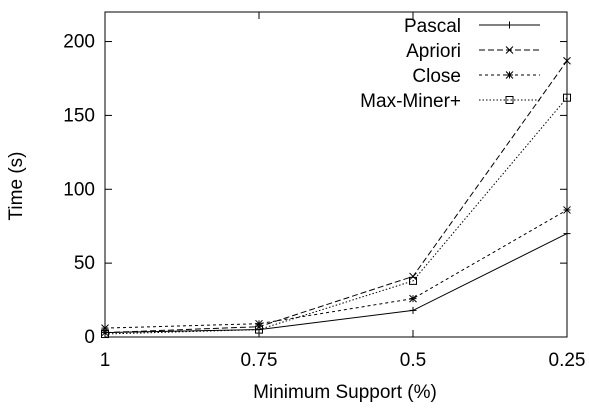 The image size is (589, 408). Describe the element at coordinates (432, 26) in the screenshot. I see `legend-label-pascal: Pascal` at that location.